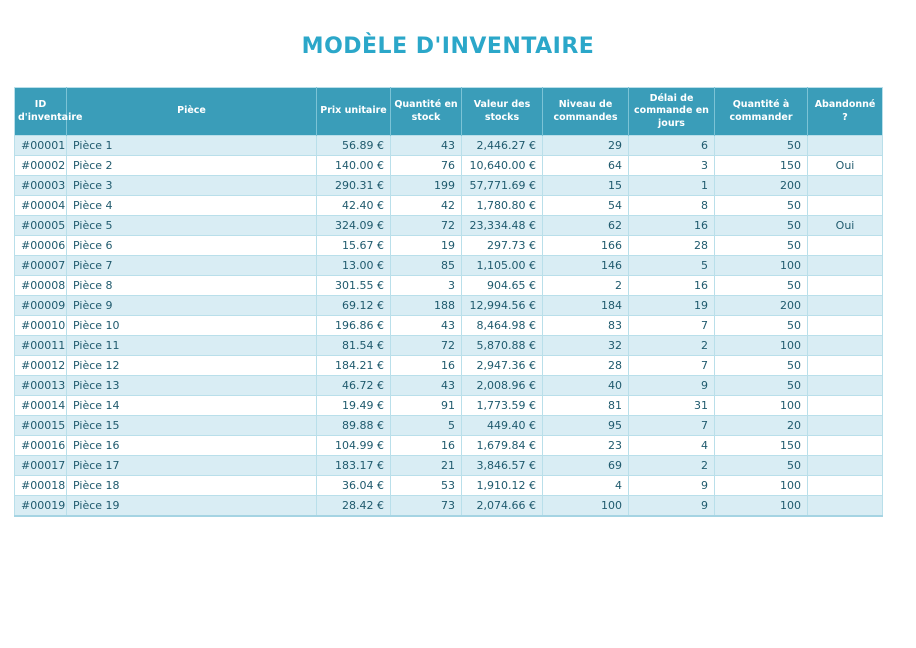  I want to click on column-header-inventory-id: ID d'inventaire, so click(48, 111).